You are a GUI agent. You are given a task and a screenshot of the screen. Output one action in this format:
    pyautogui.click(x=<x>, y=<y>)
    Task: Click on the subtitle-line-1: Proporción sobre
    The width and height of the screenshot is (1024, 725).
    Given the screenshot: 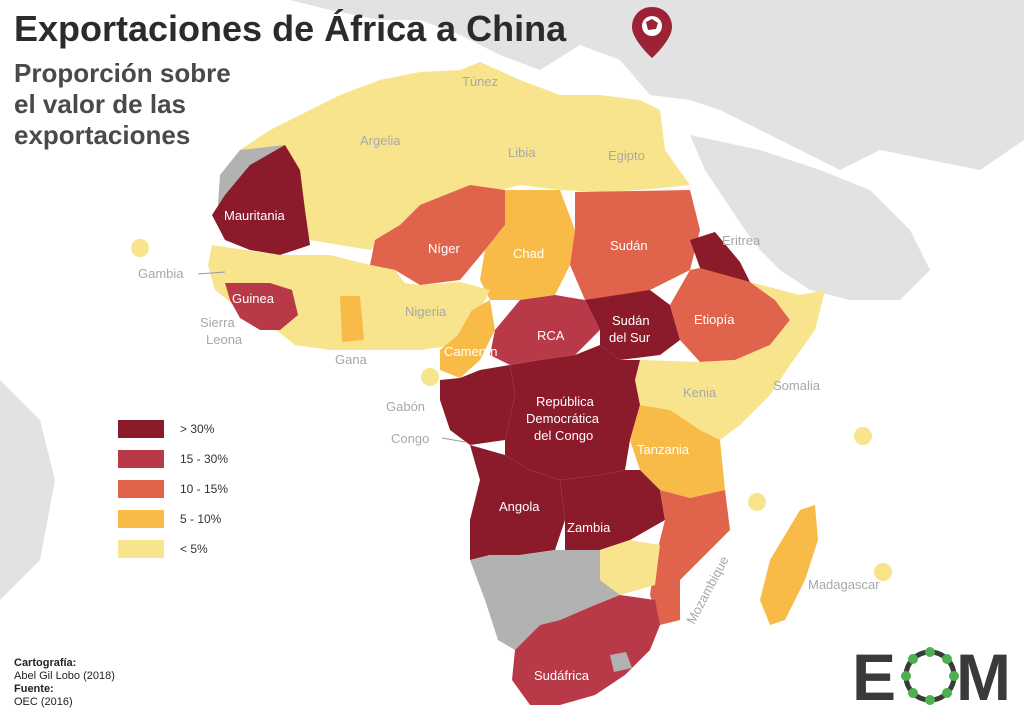 What is the action you would take?
    pyautogui.click(x=122, y=73)
    